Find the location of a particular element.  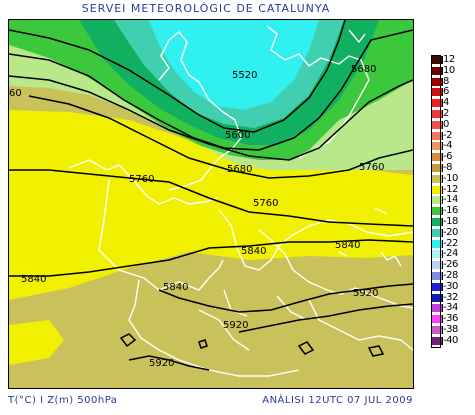

legend-label: -14 is located at coordinates (450, 200).